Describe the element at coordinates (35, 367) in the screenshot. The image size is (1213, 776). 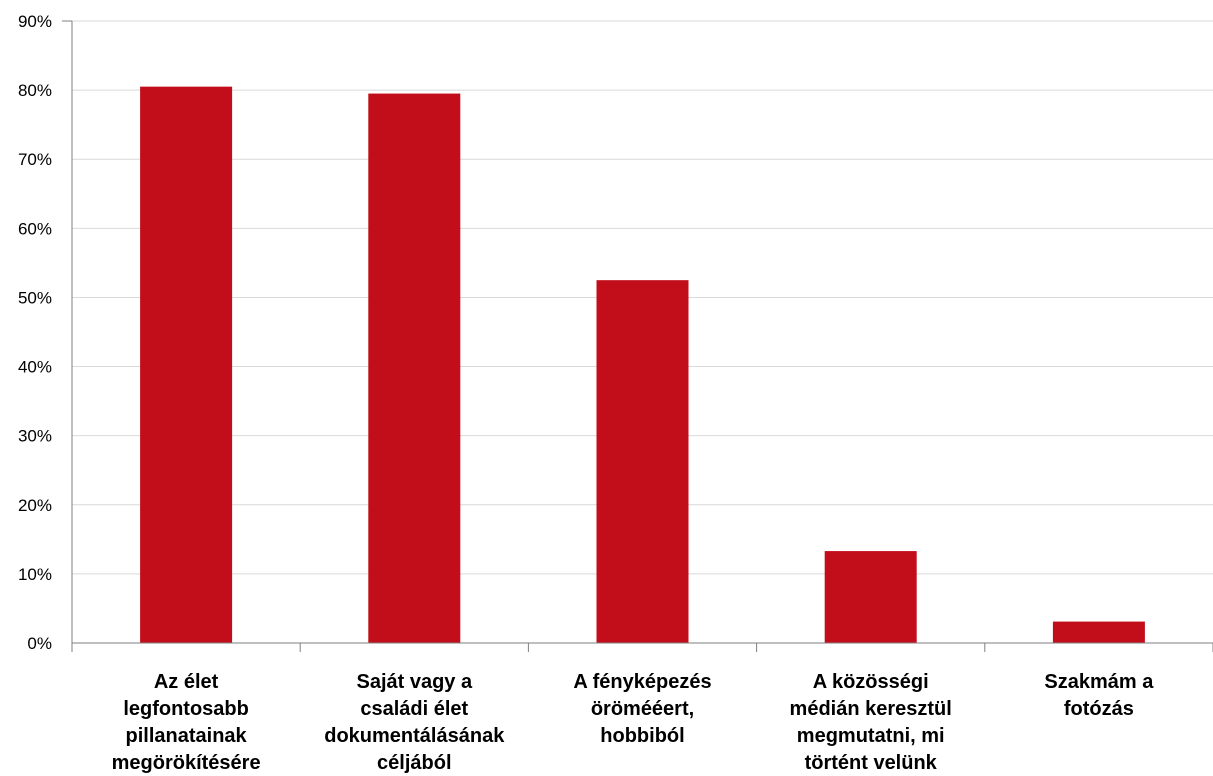
I see `y-tick-label: 40%` at that location.